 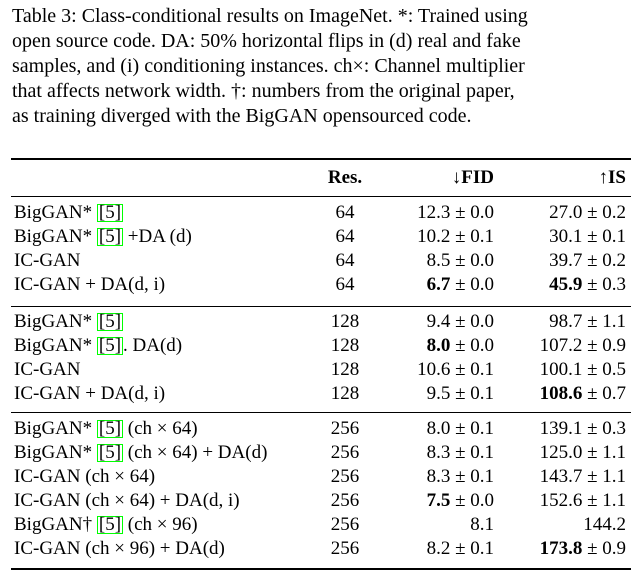 What do you see at coordinates (321, 569) in the screenshot?
I see `bottom-rule` at bounding box center [321, 569].